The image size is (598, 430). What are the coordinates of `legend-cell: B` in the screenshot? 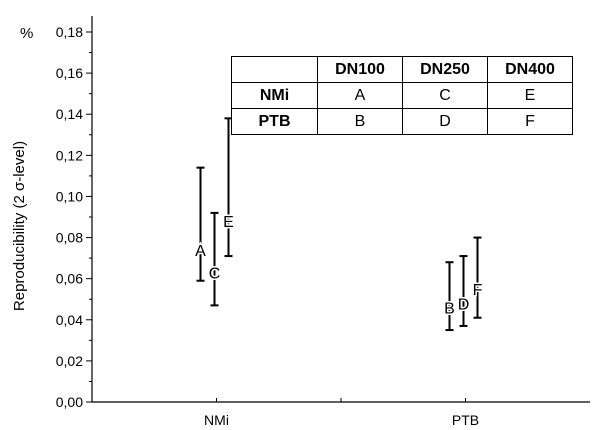 It's located at (360, 121).